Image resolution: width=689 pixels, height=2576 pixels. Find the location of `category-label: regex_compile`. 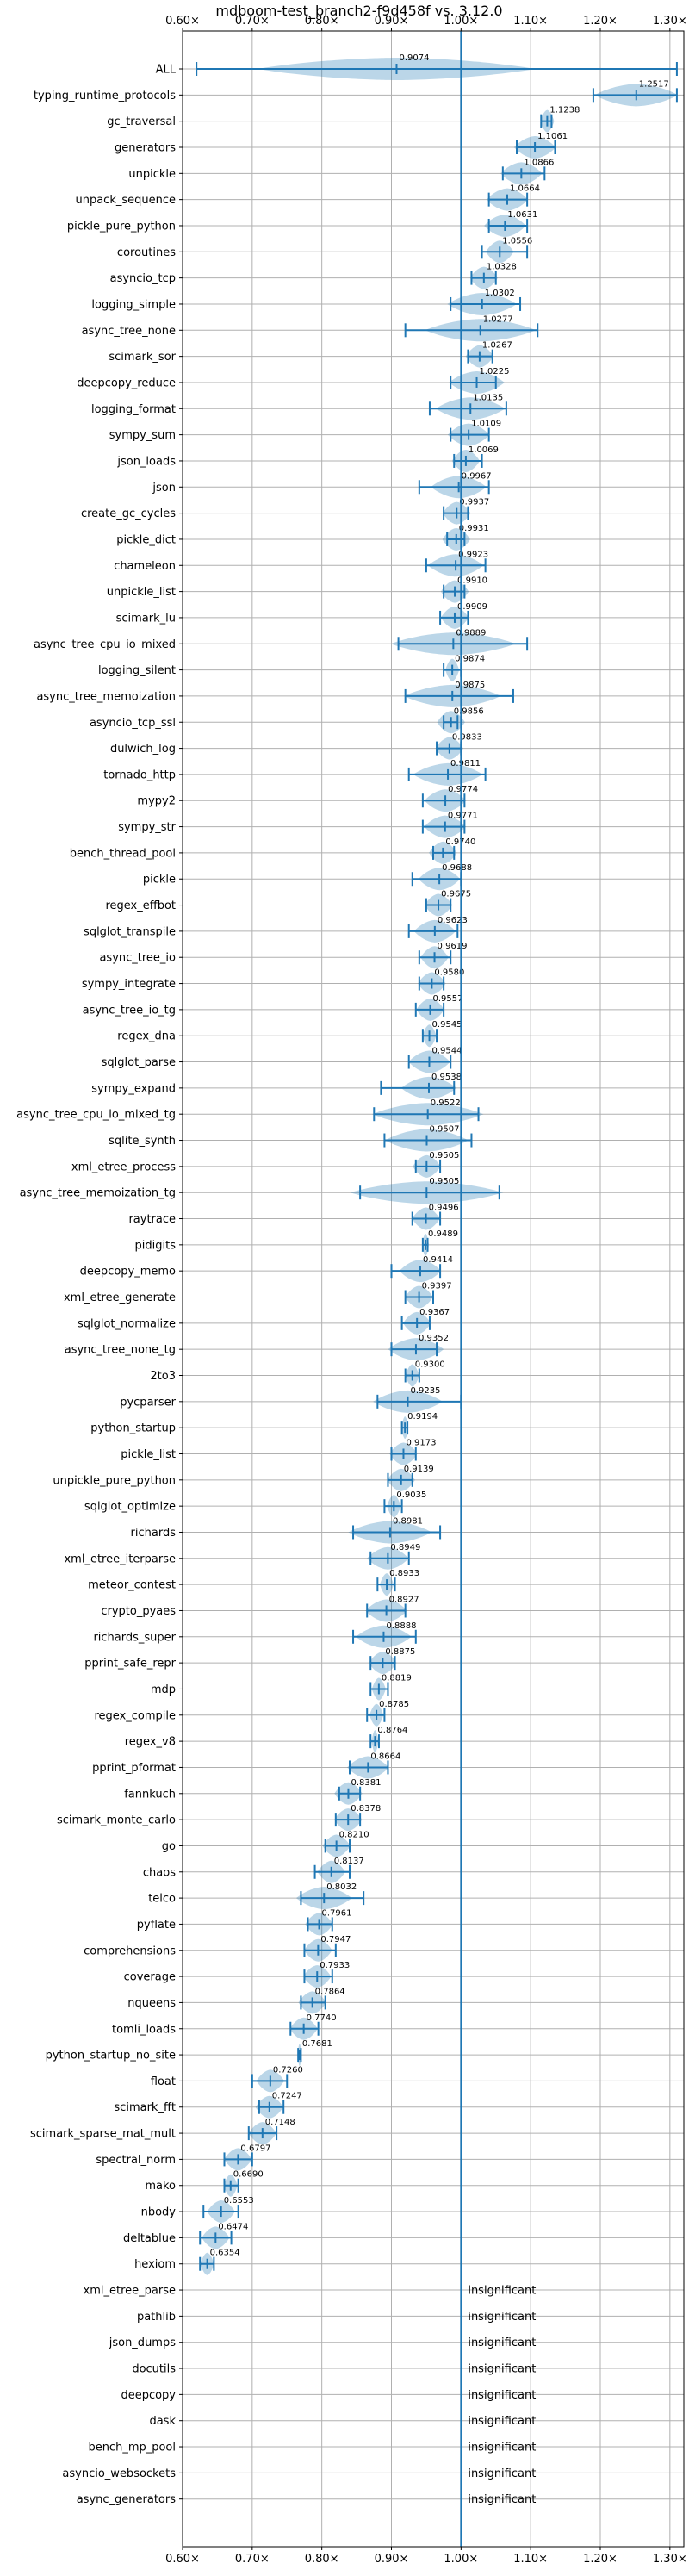

category-label: regex_compile is located at coordinates (135, 1716).